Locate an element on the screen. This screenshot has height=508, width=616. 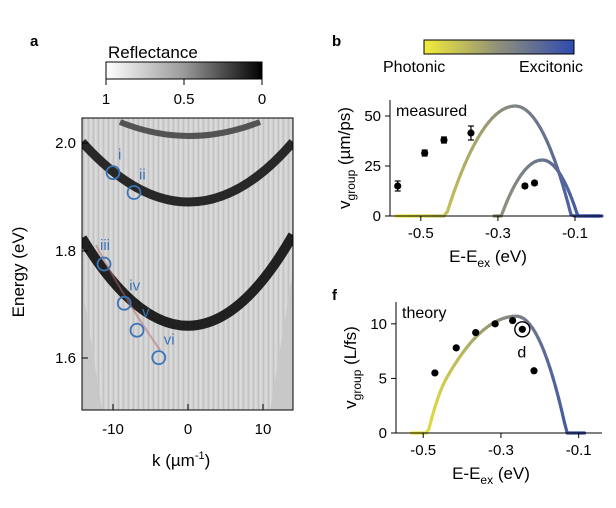
y-tick-label: 1.6 is located at coordinates (65, 358).